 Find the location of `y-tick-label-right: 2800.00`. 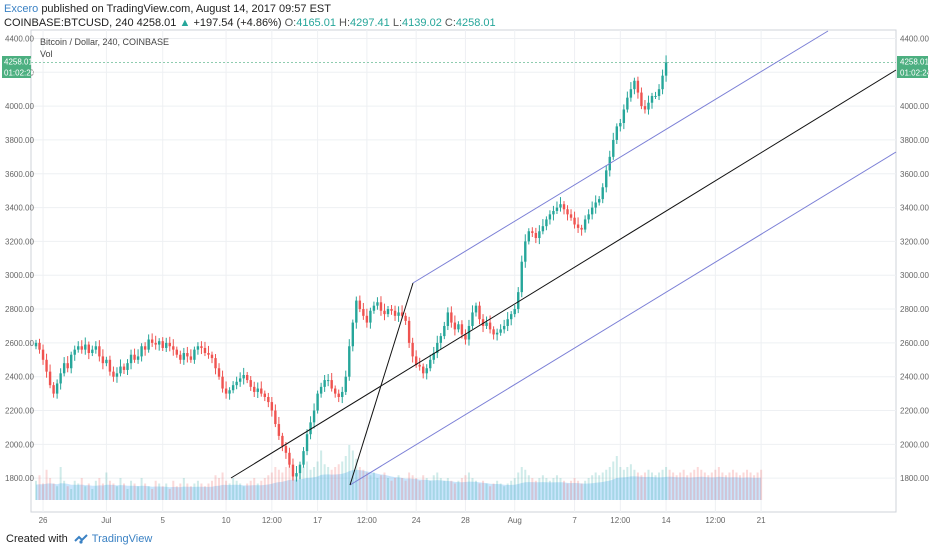

y-tick-label-right: 2800.00 is located at coordinates (914, 309).